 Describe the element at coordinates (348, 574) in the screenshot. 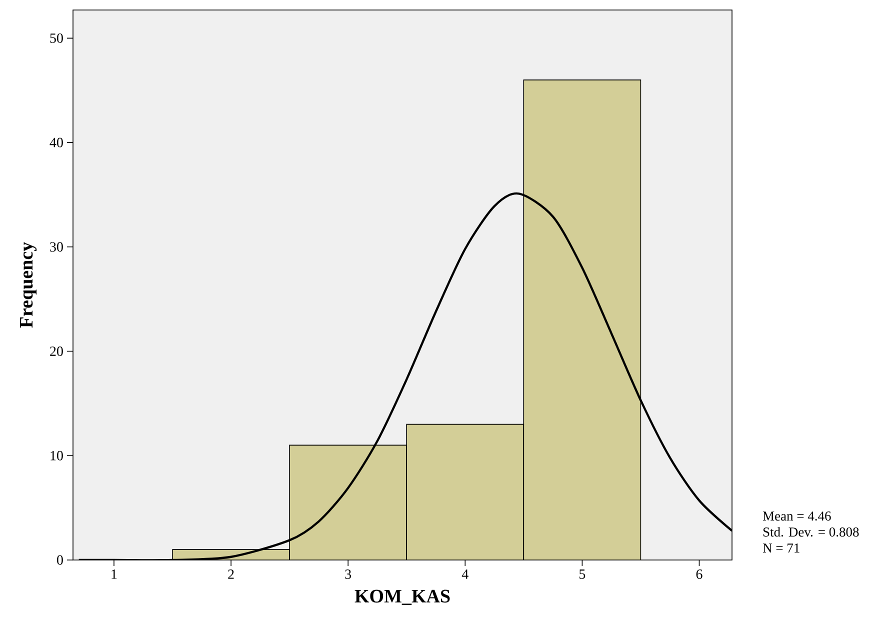

I see `x-tick-label: 3` at that location.